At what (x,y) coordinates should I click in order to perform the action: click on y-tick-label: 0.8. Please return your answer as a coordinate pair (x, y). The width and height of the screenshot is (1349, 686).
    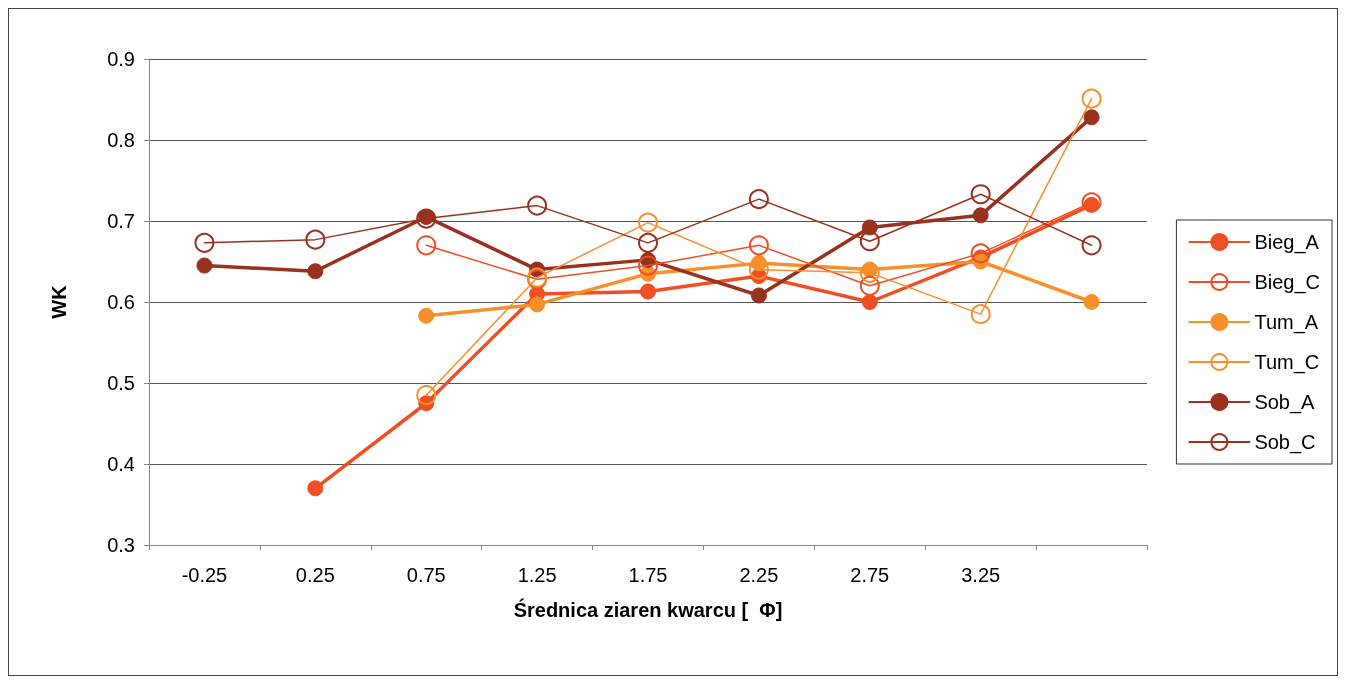
    Looking at the image, I should click on (121, 140).